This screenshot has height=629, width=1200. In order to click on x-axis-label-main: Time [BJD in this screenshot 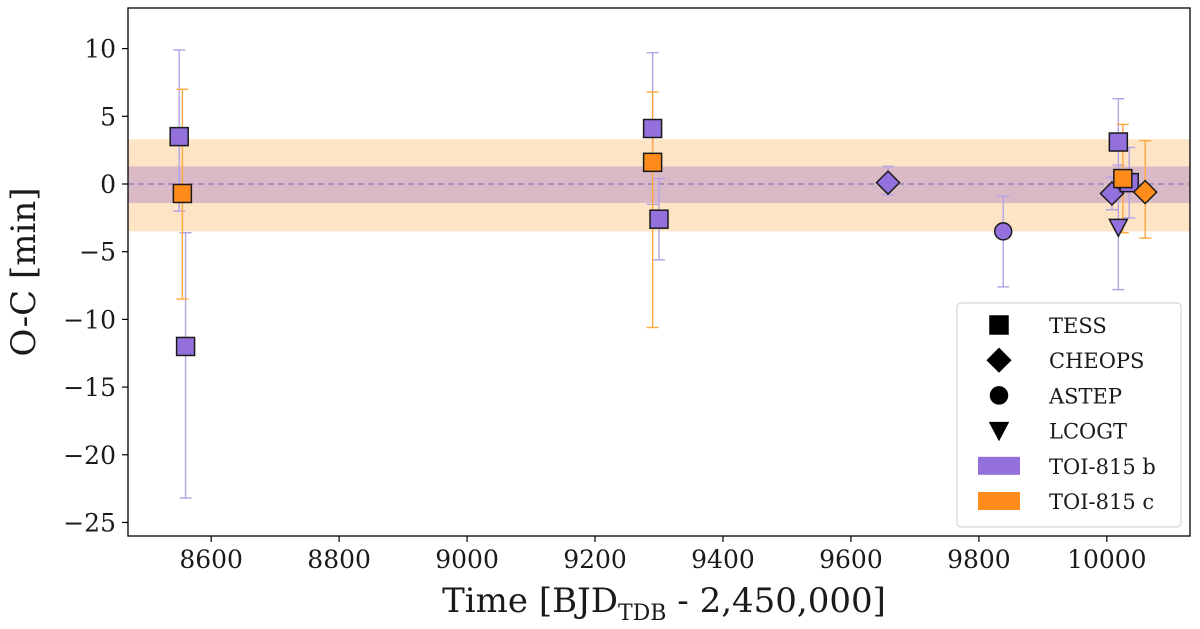, I will do `click(530, 601)`.